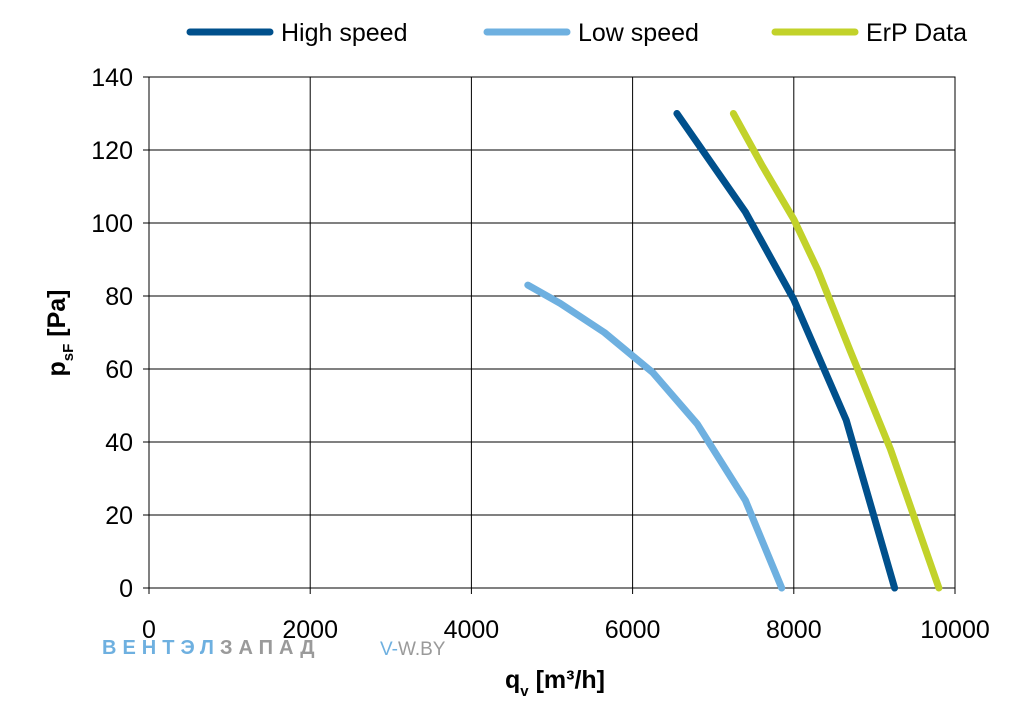  What do you see at coordinates (955, 630) in the screenshot?
I see `x-tick-label: 10000` at bounding box center [955, 630].